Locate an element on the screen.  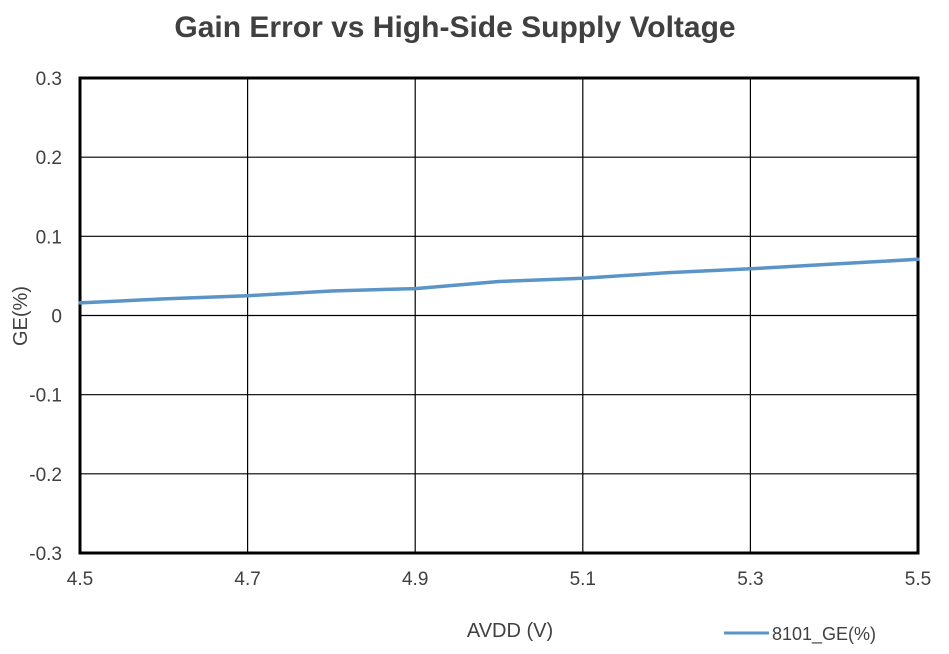
x-tick-label: 5.3 is located at coordinates (750, 579).